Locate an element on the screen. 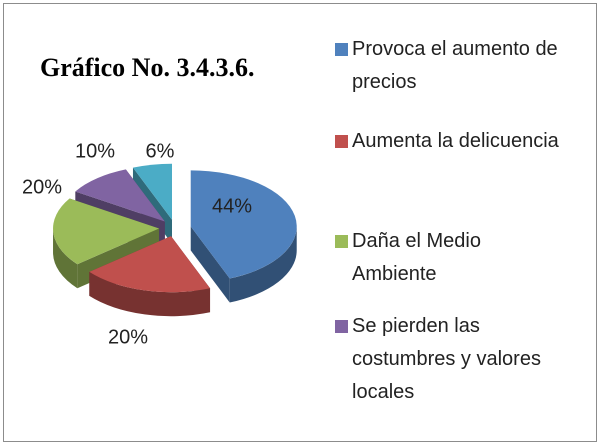 This screenshot has height=446, width=601. legend-line: precios is located at coordinates (384, 82).